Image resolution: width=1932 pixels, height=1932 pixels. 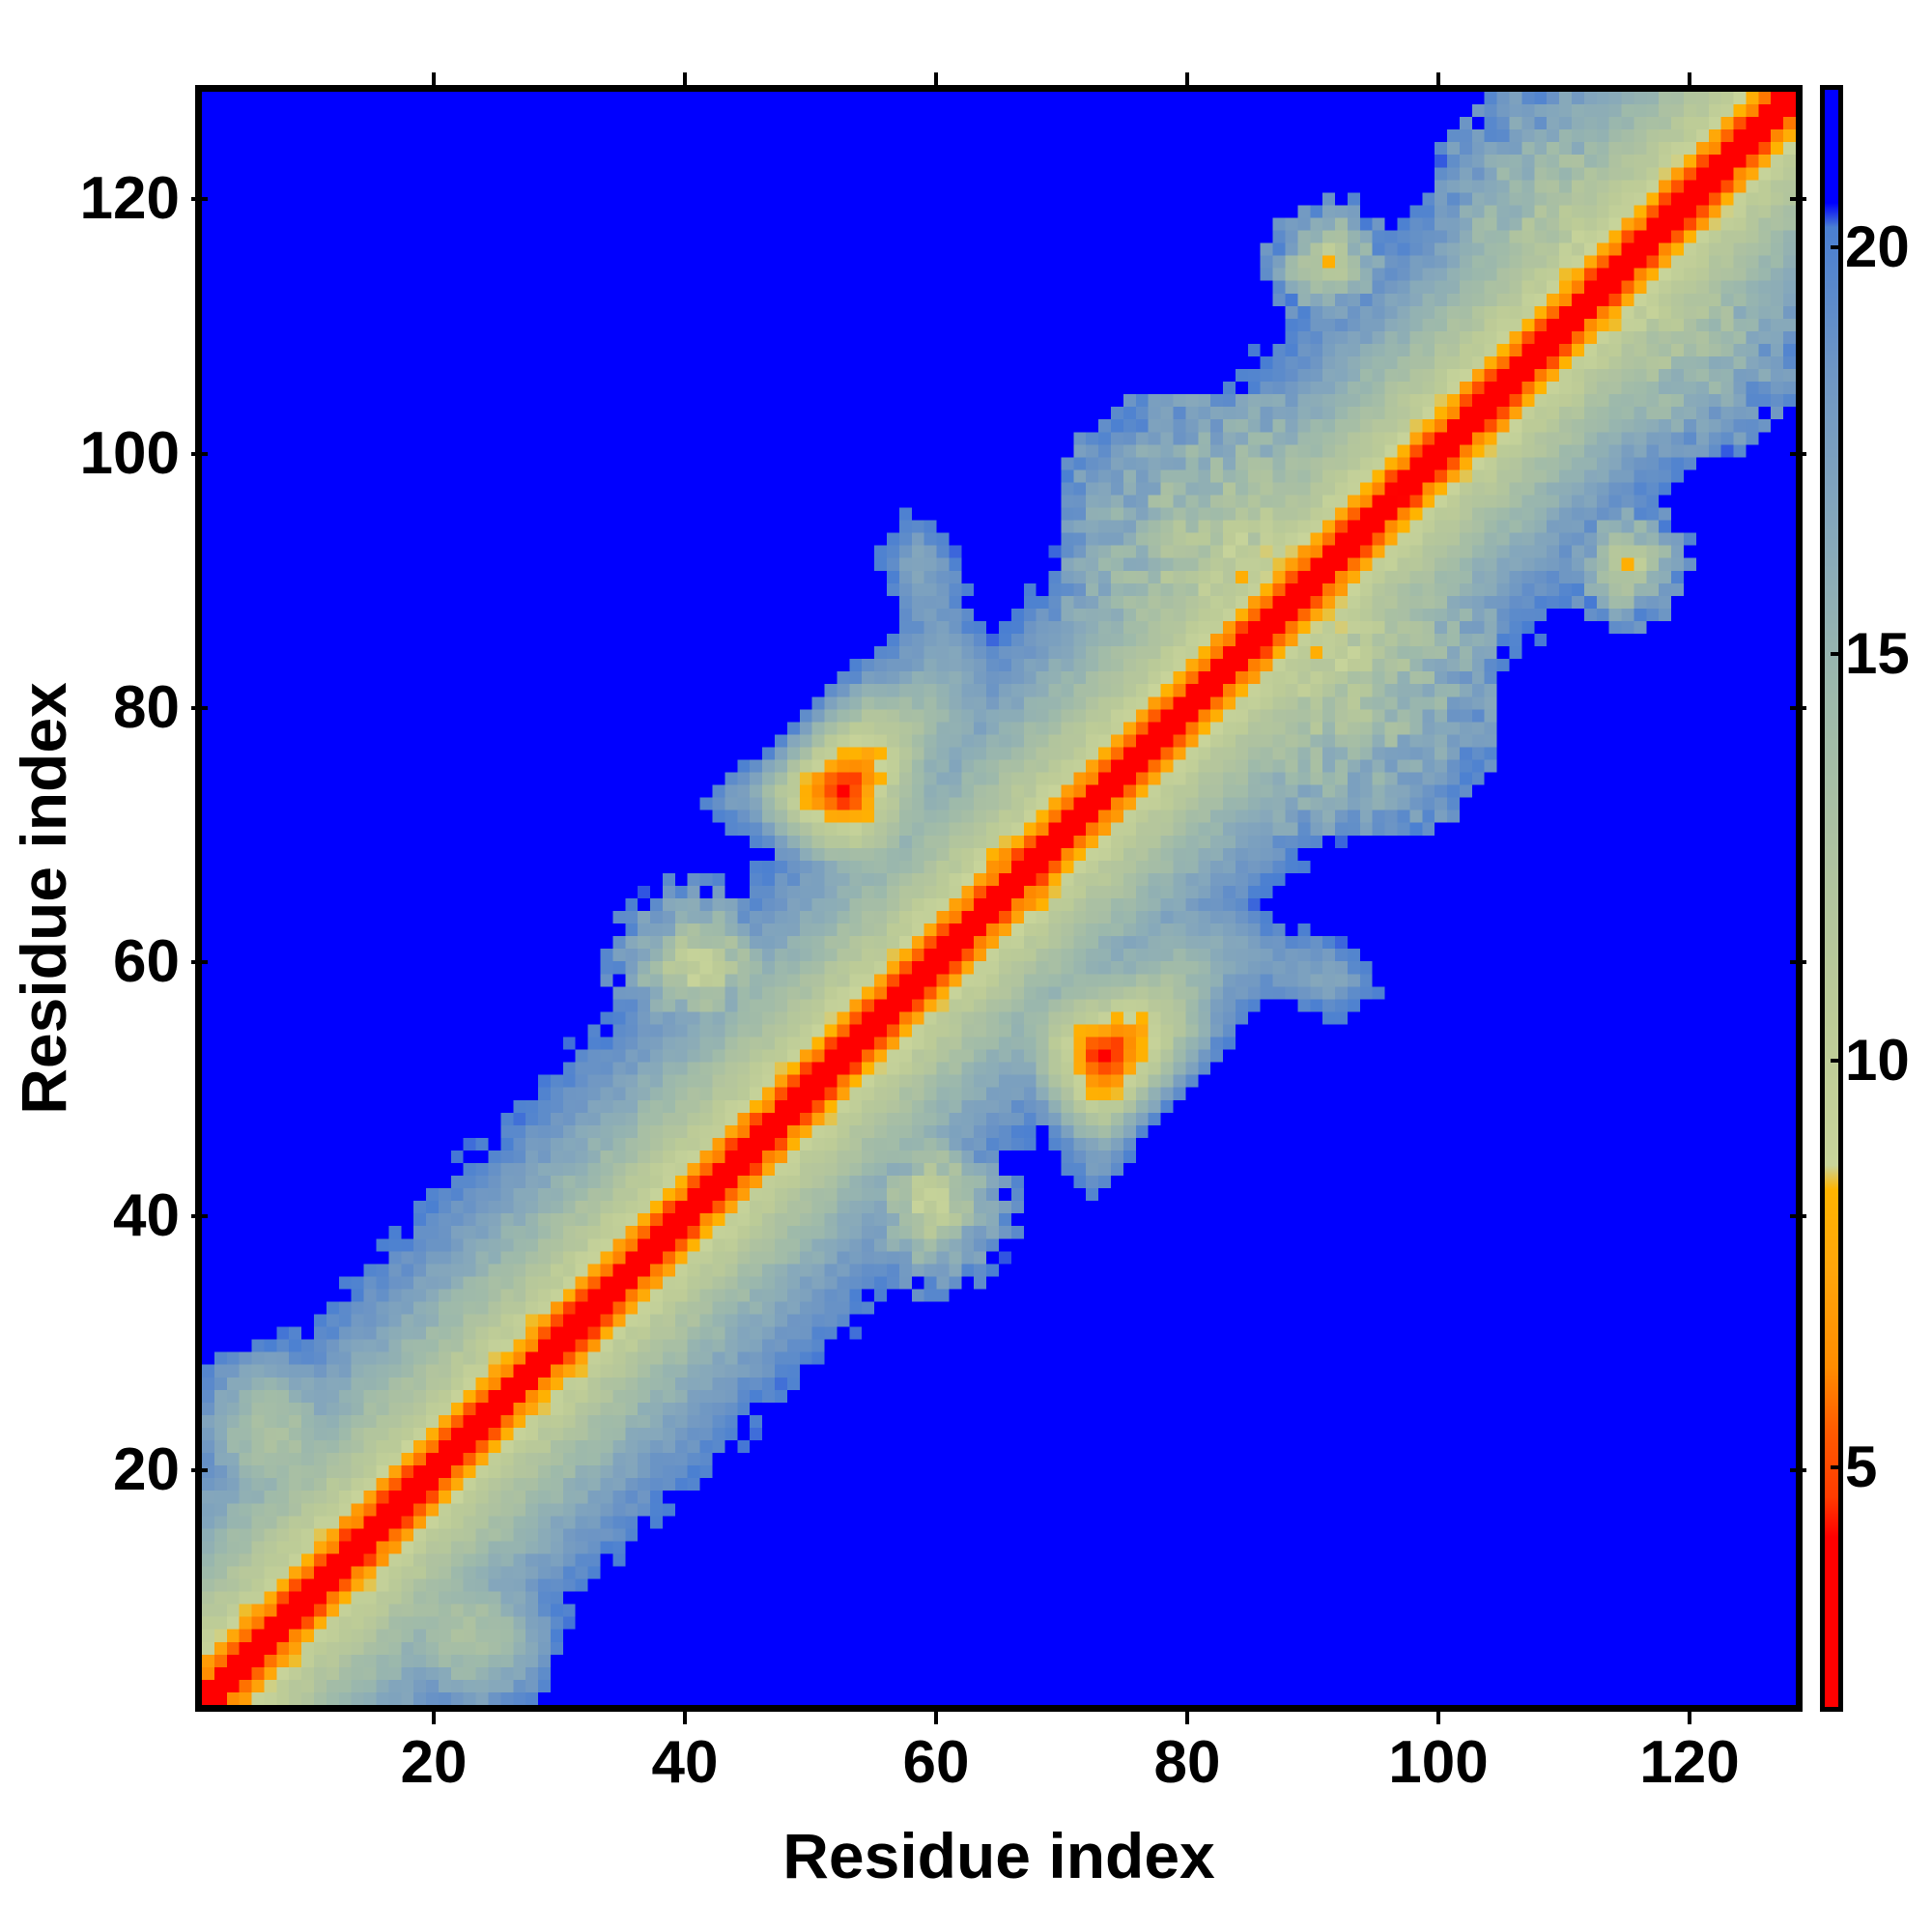 What do you see at coordinates (146, 961) in the screenshot?
I see `y-tick-label-60: 60` at bounding box center [146, 961].